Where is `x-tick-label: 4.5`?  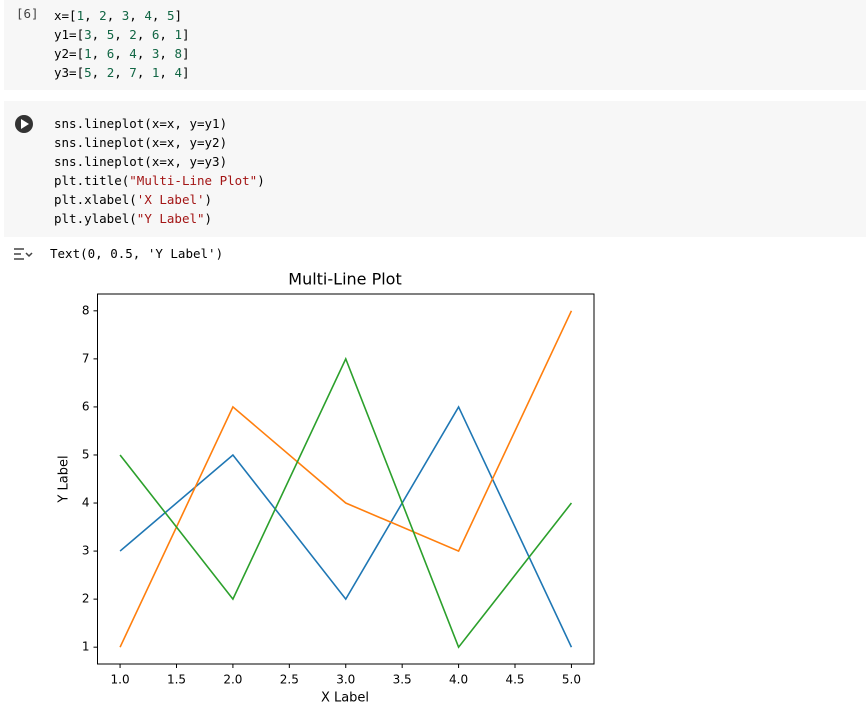 x-tick-label: 4.5 is located at coordinates (514, 680).